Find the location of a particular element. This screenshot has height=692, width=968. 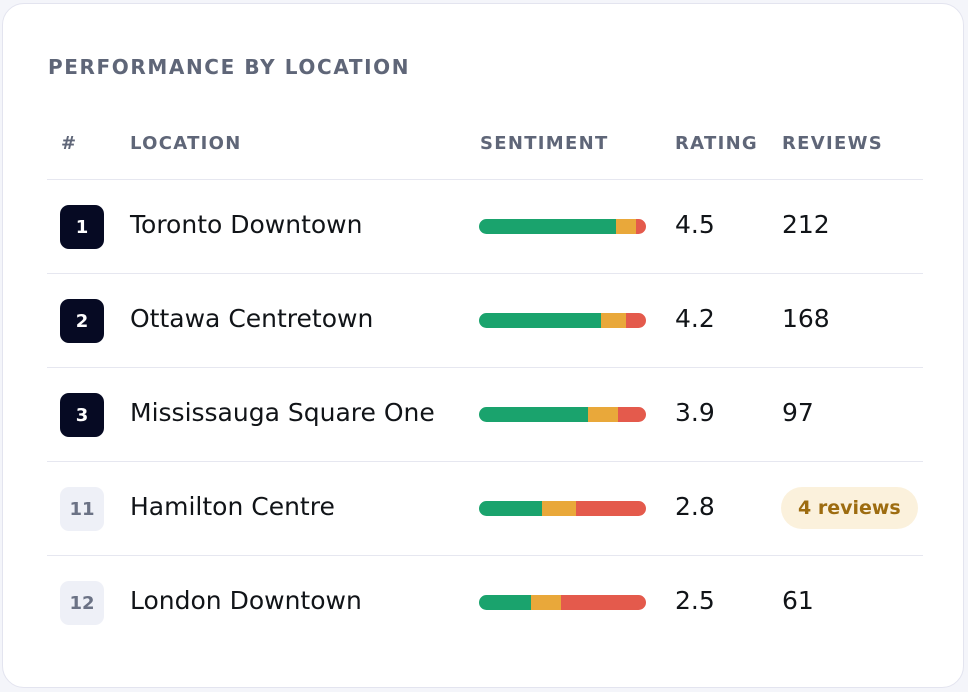

column-header-rating: RATING is located at coordinates (717, 143).